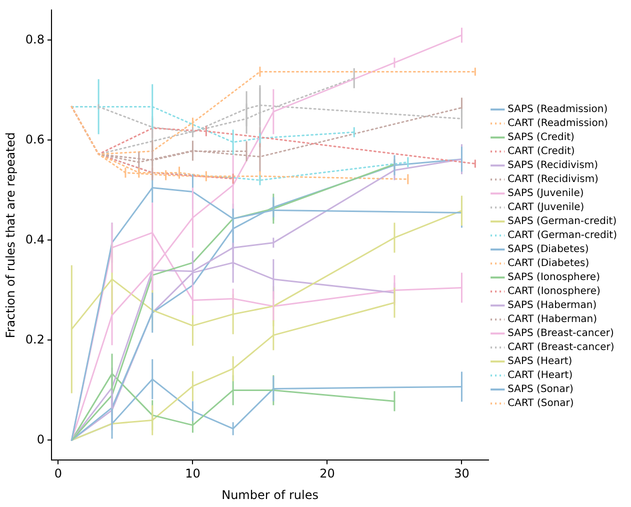 The width and height of the screenshot is (631, 507). What do you see at coordinates (553, 320) in the screenshot?
I see `legend-label: CART (Haberman)` at bounding box center [553, 320].